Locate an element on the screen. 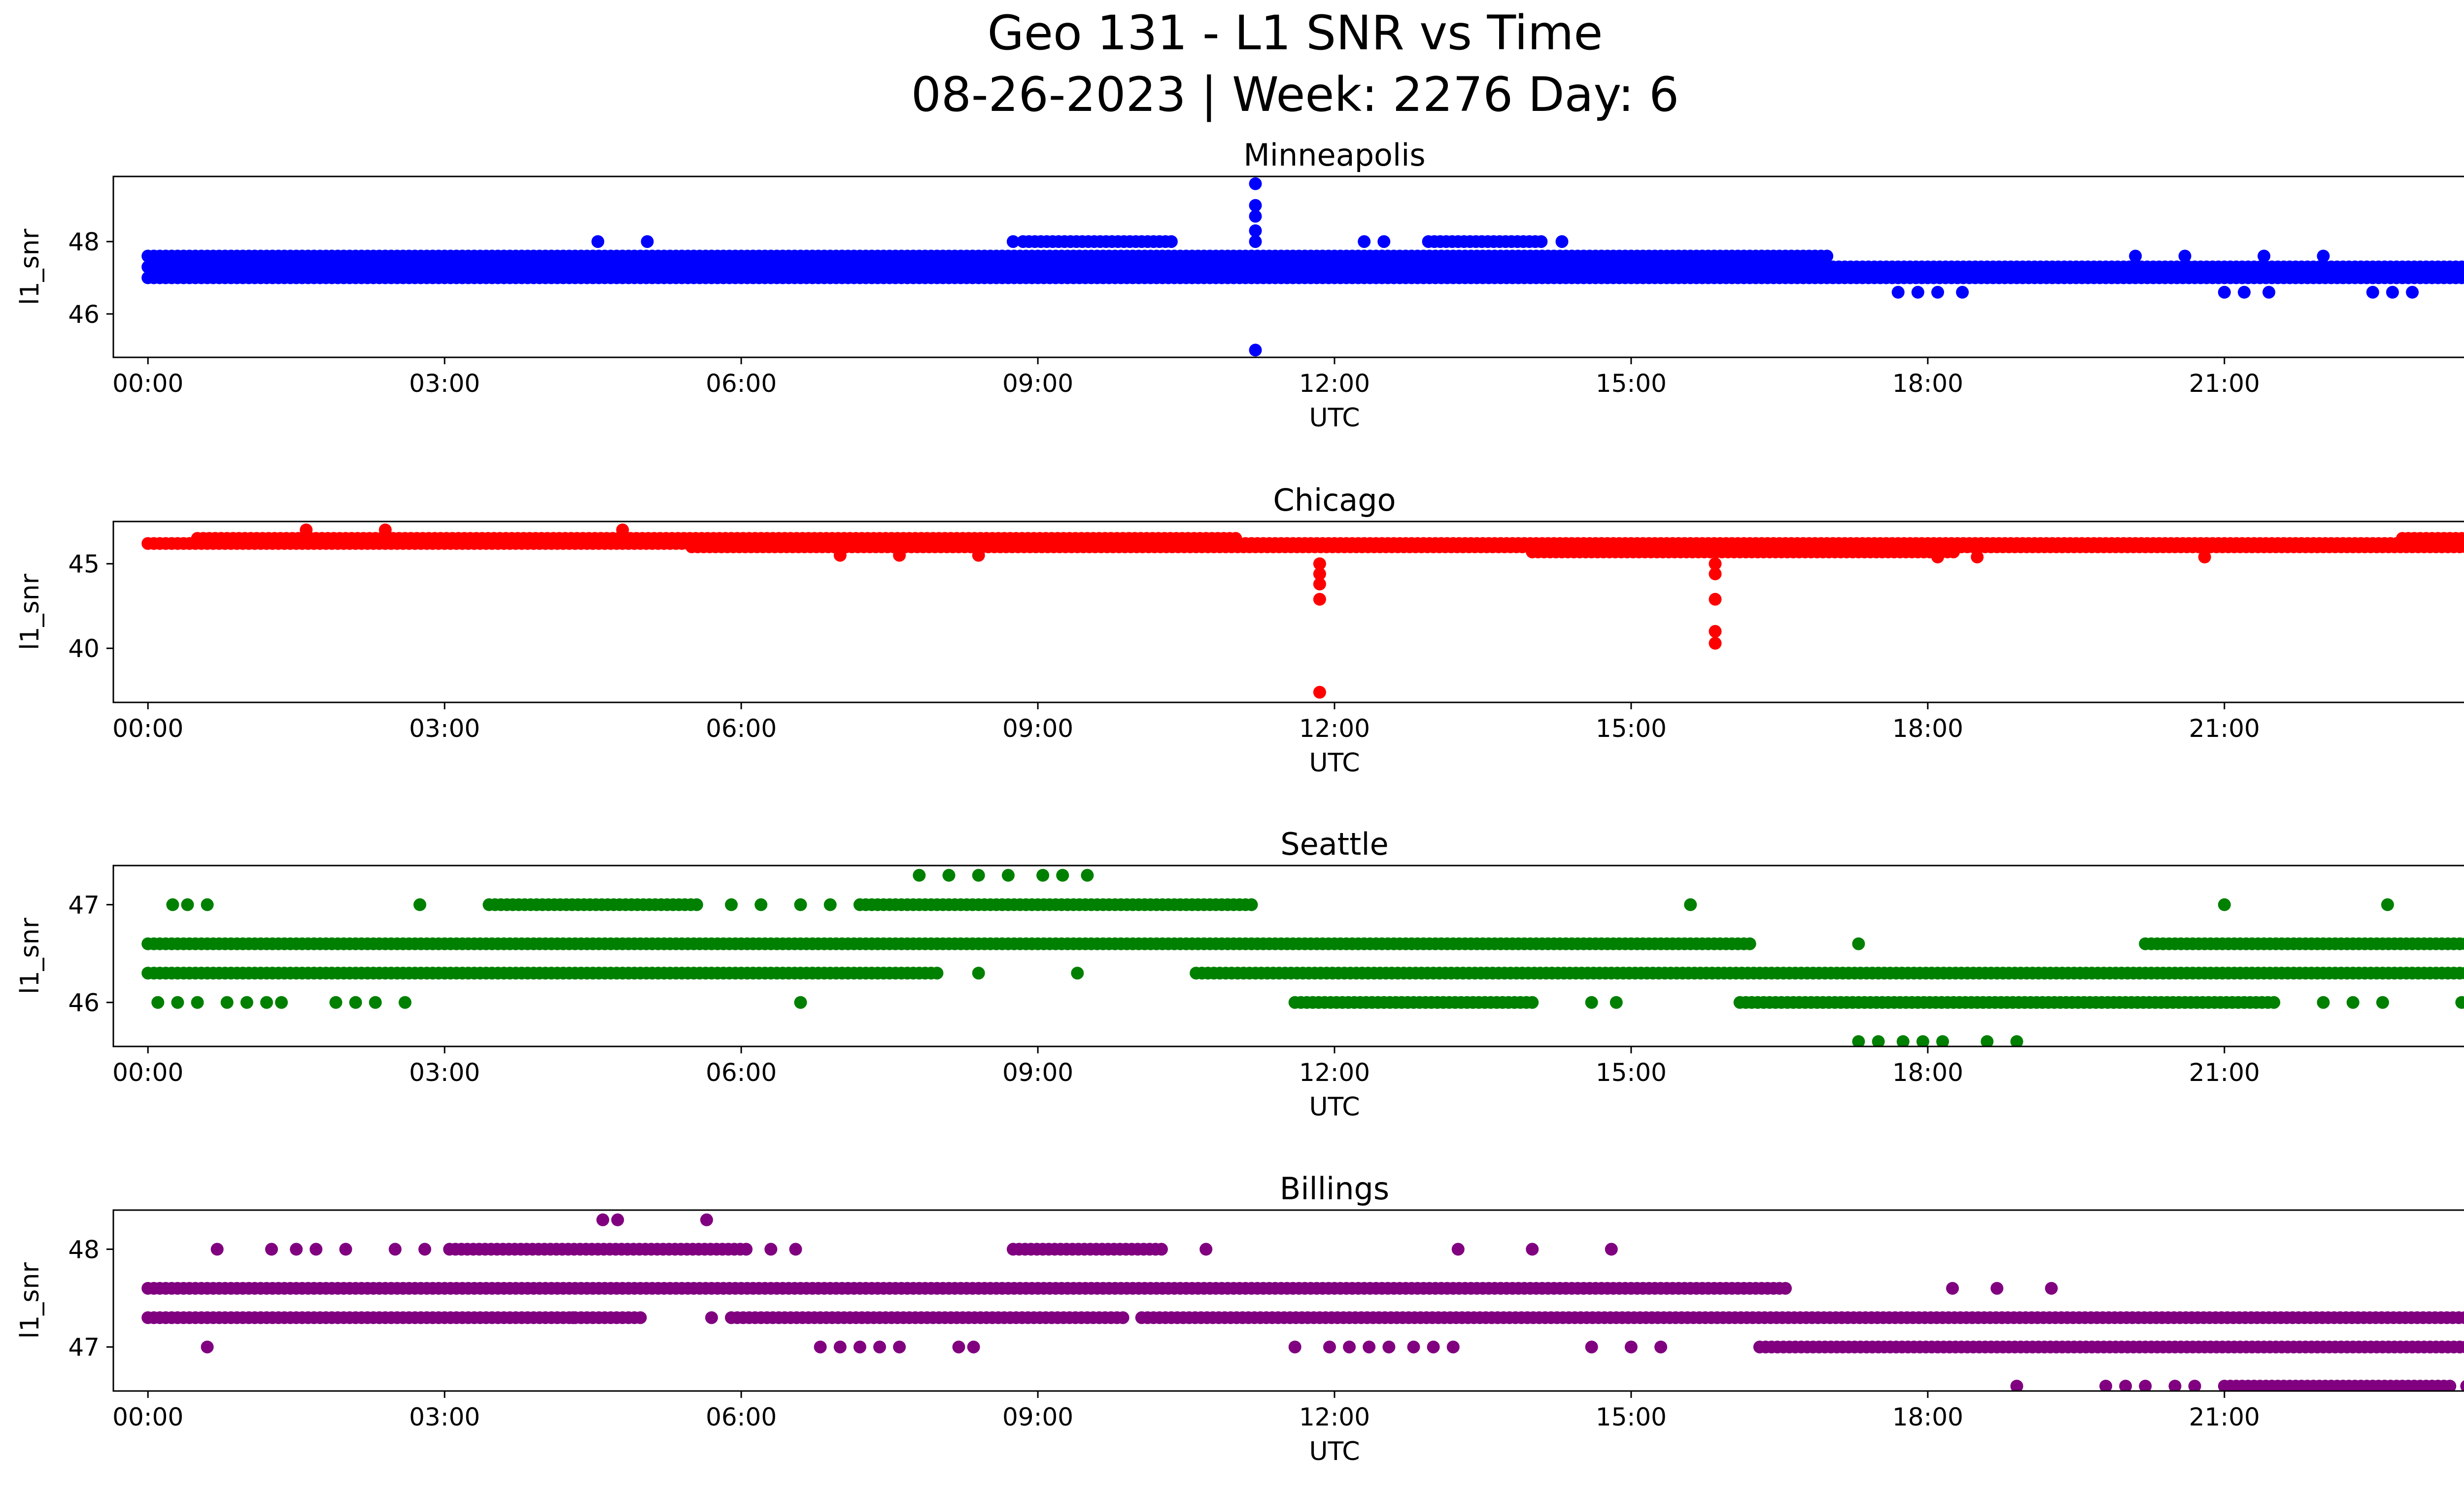 Image resolution: width=2464 pixels, height=1495 pixels. figure-title-line2: 08-26-2023 | Week: 2276 Day: 6 is located at coordinates (1295, 95).